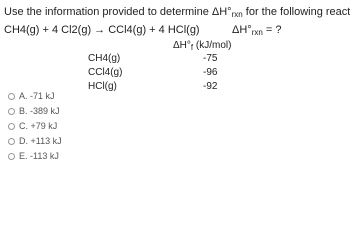 This screenshot has width=350, height=240. What do you see at coordinates (104, 58) in the screenshot?
I see `species: CH4(g)` at bounding box center [104, 58].